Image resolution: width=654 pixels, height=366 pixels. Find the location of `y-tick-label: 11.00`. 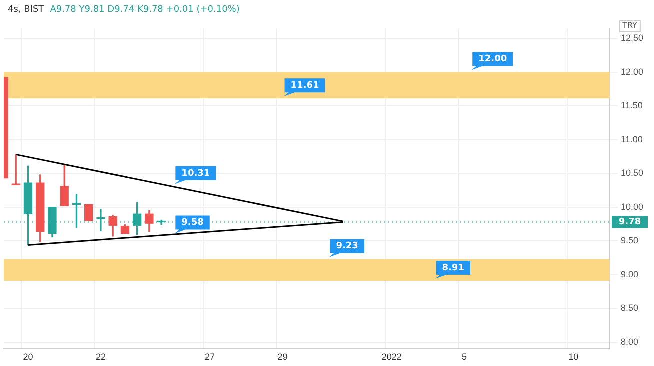

y-tick-label: 11.00 is located at coordinates (632, 139).